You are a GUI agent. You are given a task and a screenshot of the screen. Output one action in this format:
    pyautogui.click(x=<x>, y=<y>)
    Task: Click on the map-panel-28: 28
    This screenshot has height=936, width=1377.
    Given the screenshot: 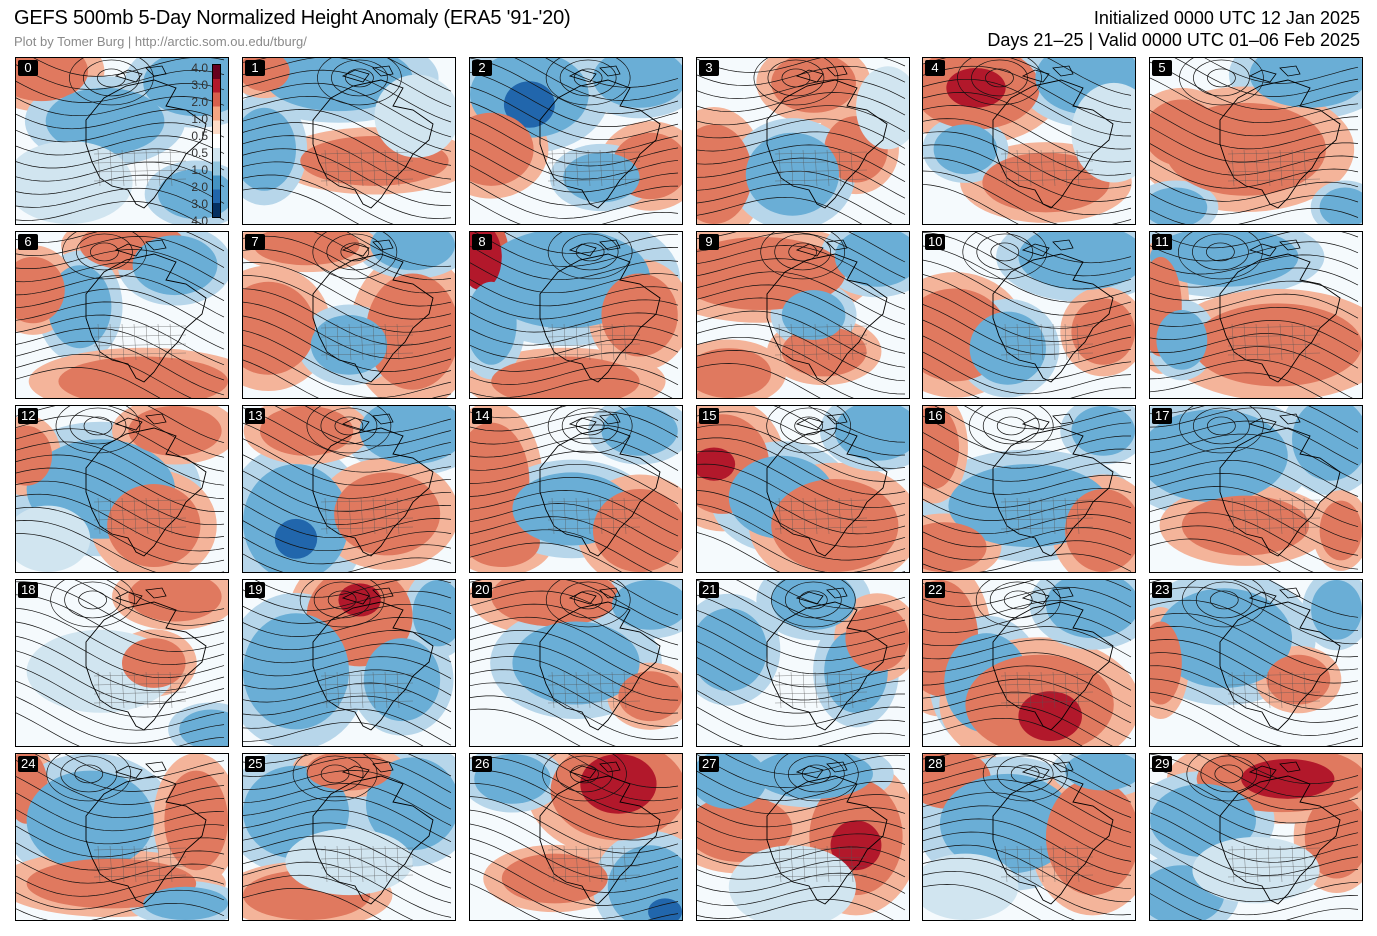 What is the action you would take?
    pyautogui.click(x=1029, y=837)
    